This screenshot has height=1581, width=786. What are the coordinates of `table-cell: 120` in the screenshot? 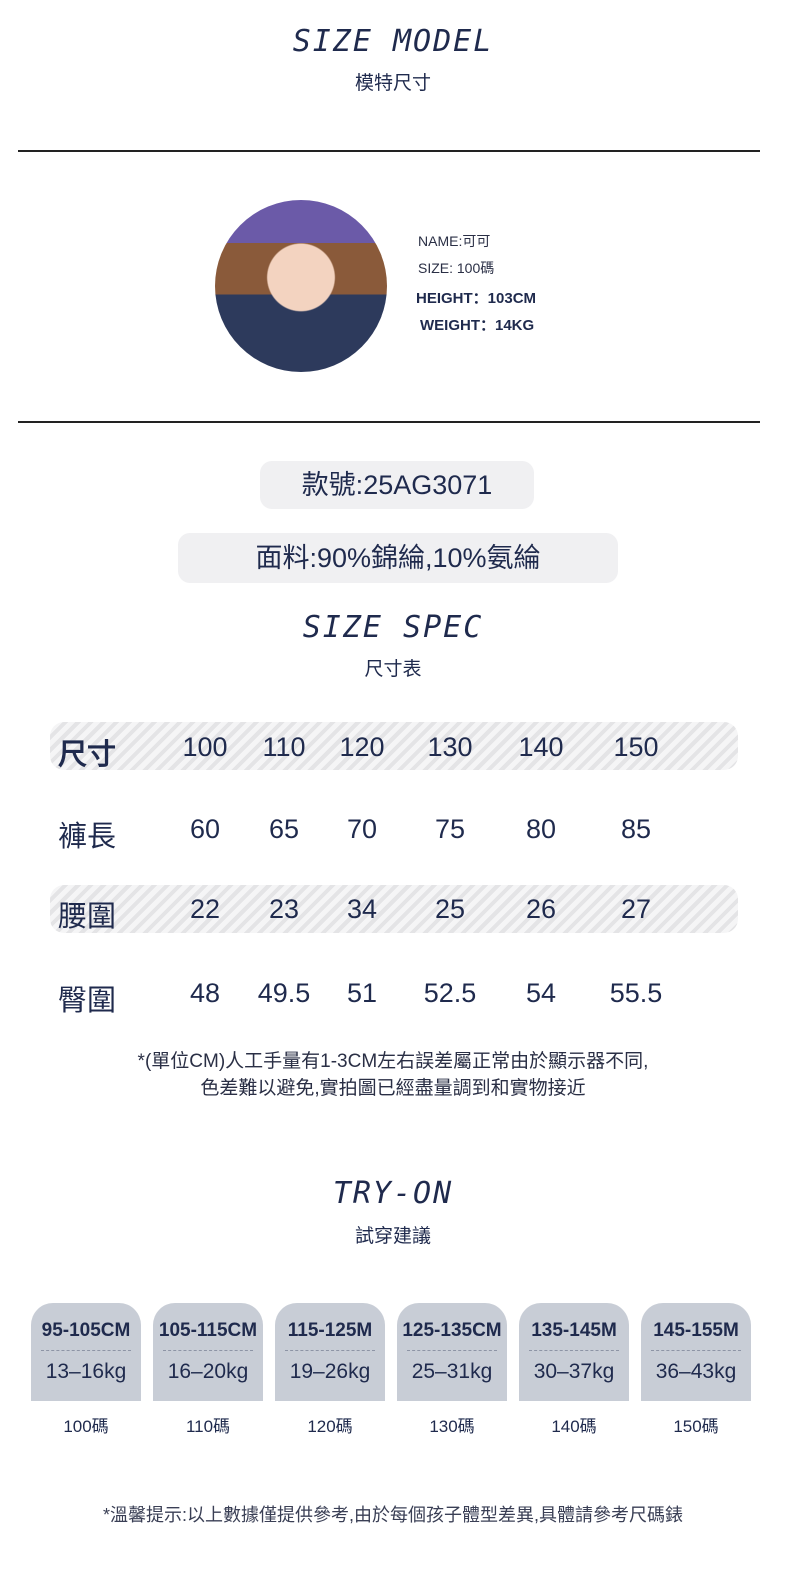 It's located at (362, 747).